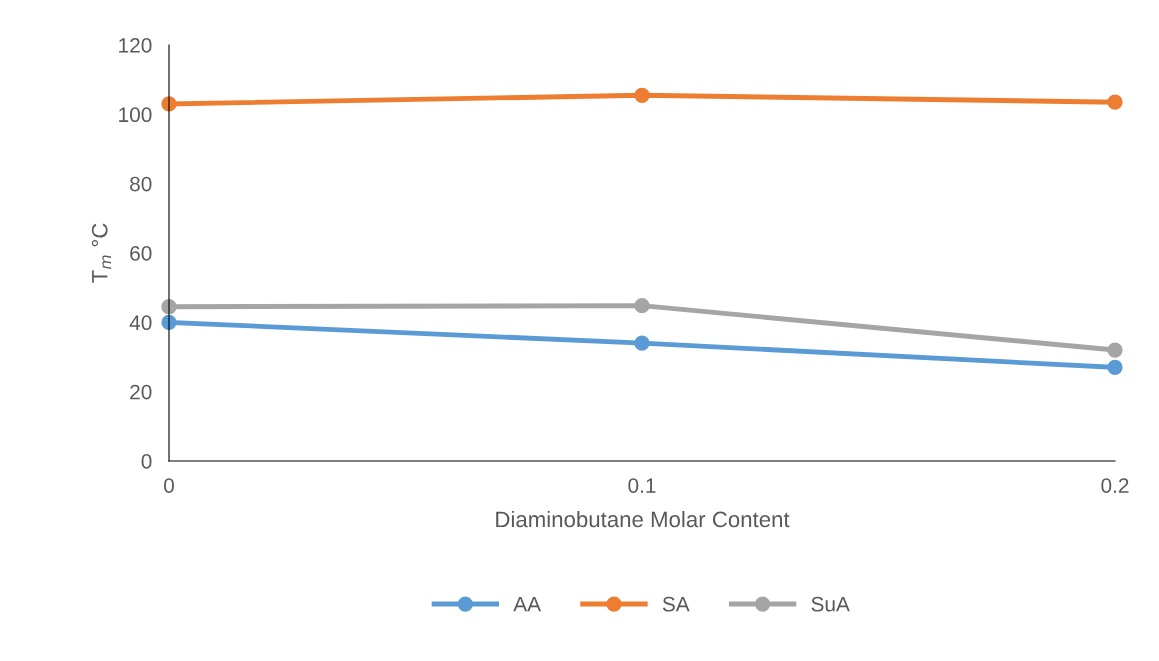 The width and height of the screenshot is (1159, 661). I want to click on x-tick-label: 0.1, so click(642, 485).